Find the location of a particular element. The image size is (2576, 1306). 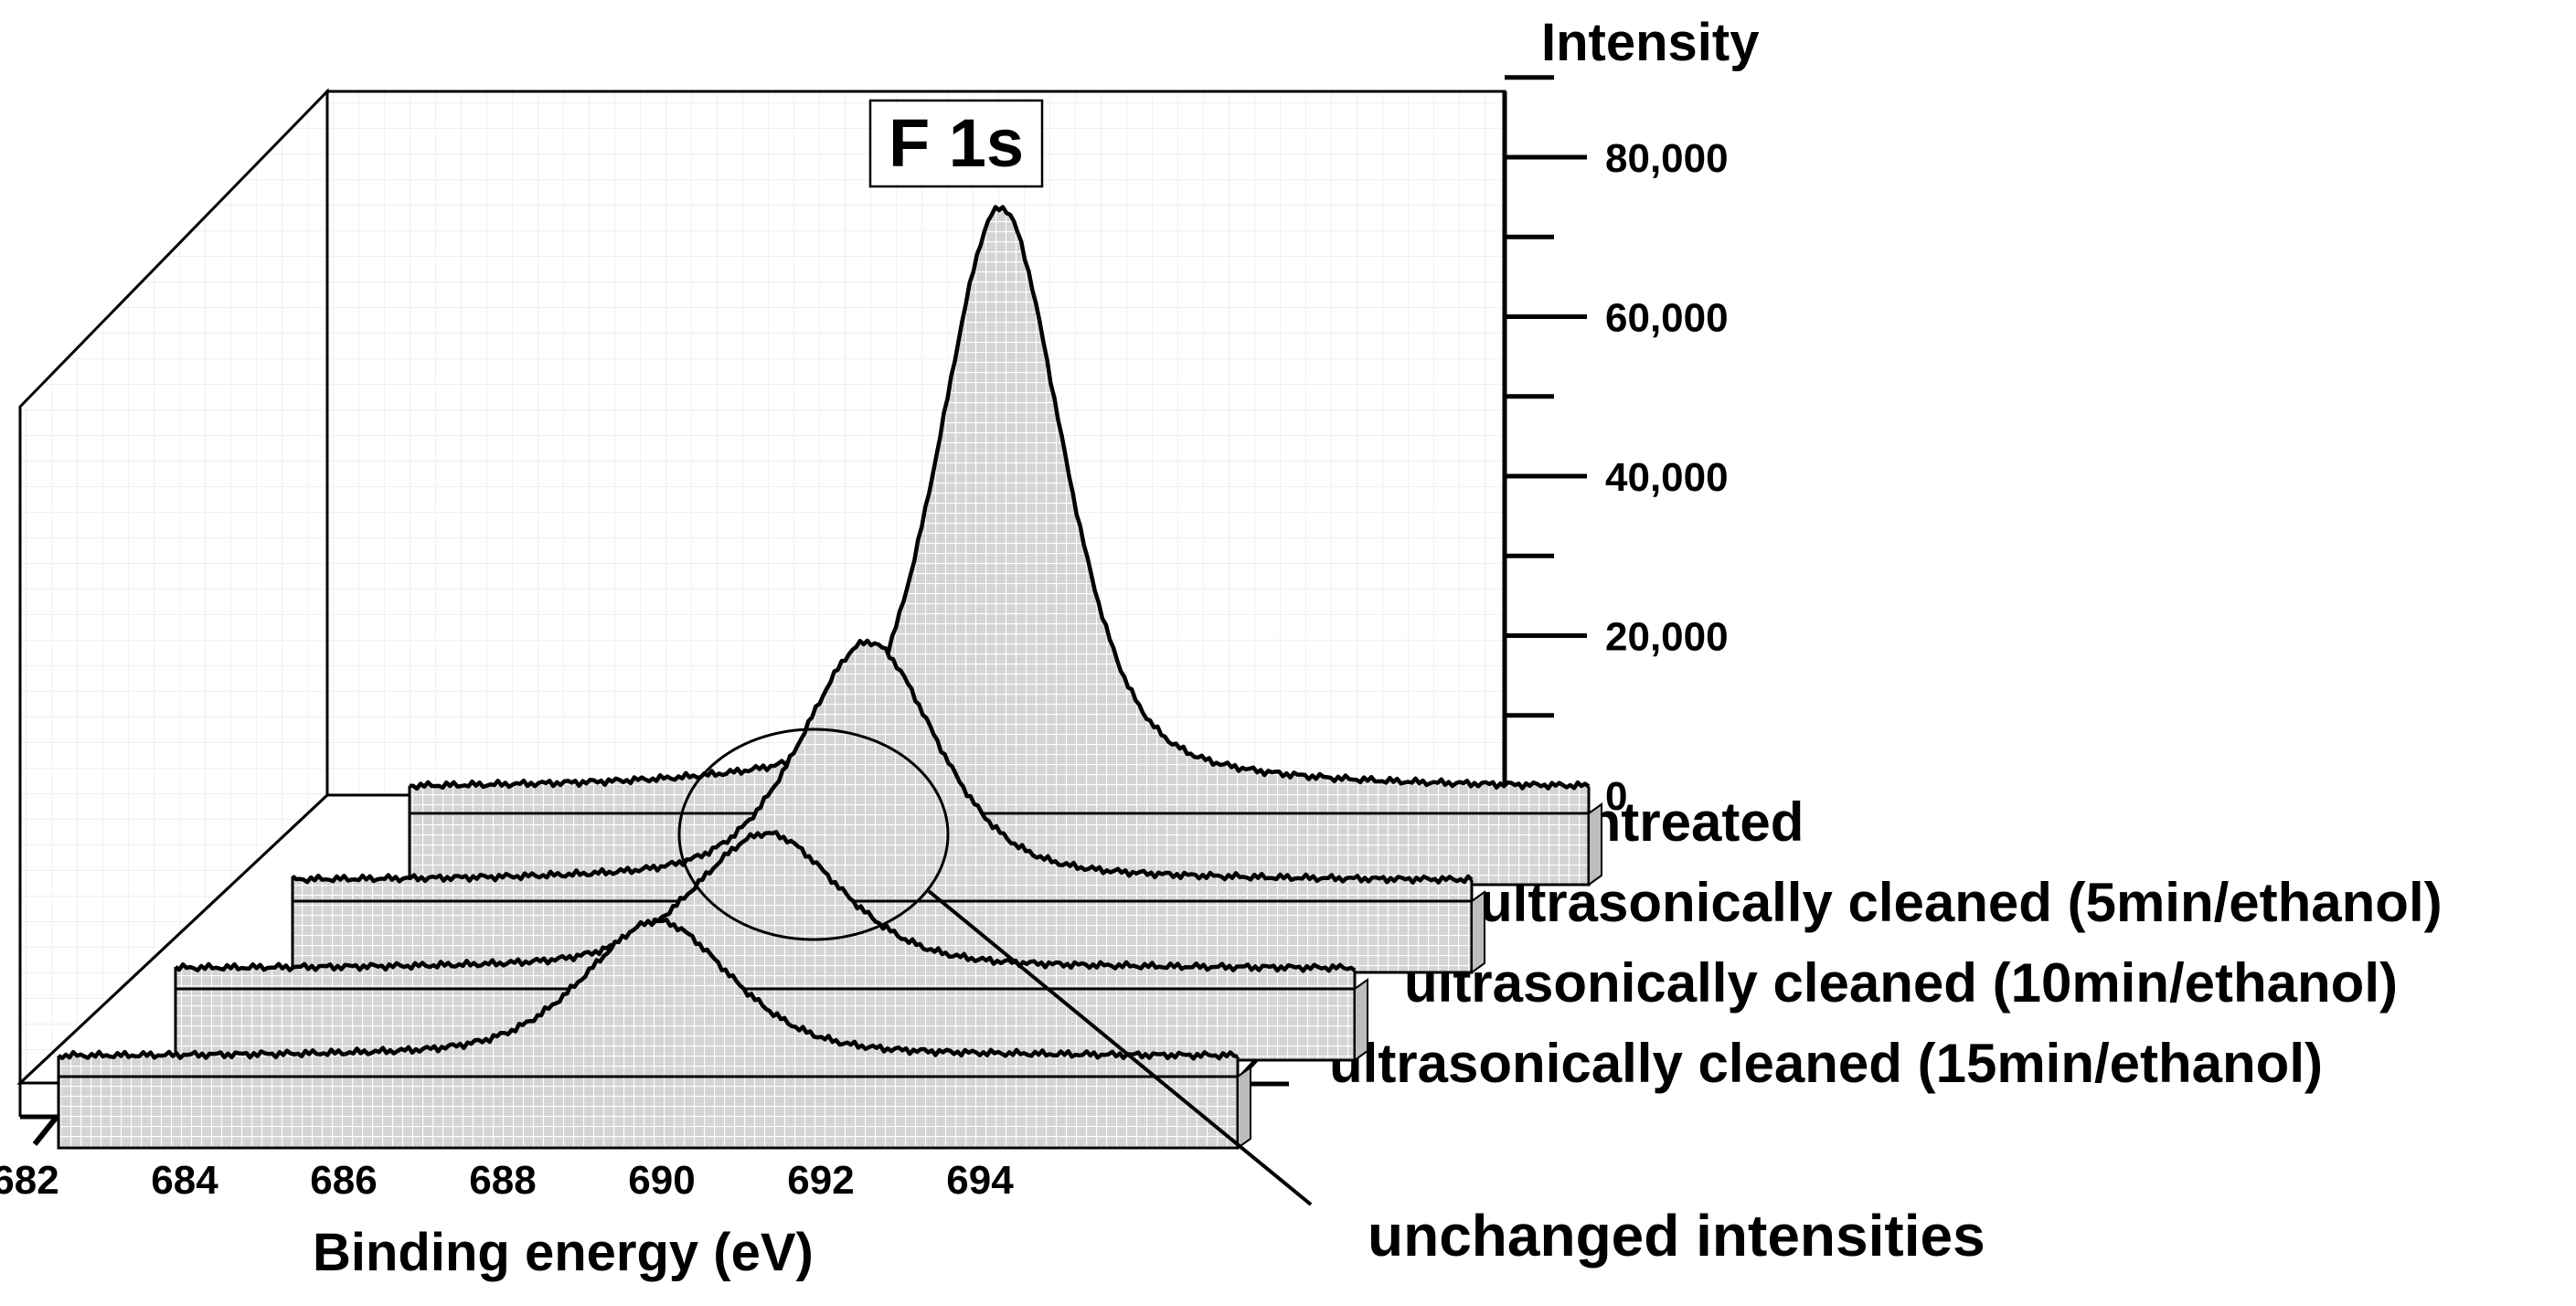

y-tick-label: 40,000 is located at coordinates (1667, 477).